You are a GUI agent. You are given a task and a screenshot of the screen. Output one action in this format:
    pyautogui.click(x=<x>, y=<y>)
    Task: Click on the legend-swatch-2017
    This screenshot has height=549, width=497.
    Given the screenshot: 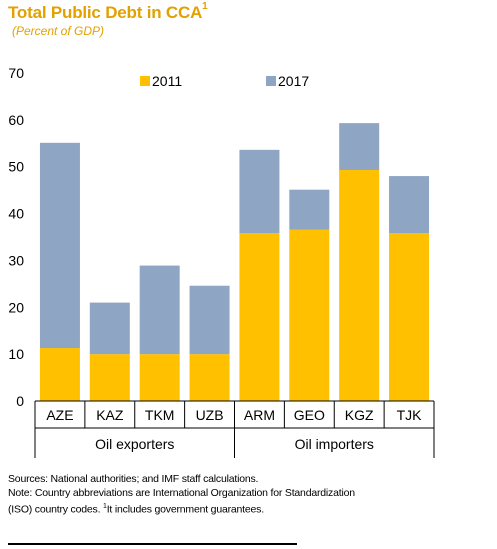 What is the action you would take?
    pyautogui.click(x=271, y=81)
    